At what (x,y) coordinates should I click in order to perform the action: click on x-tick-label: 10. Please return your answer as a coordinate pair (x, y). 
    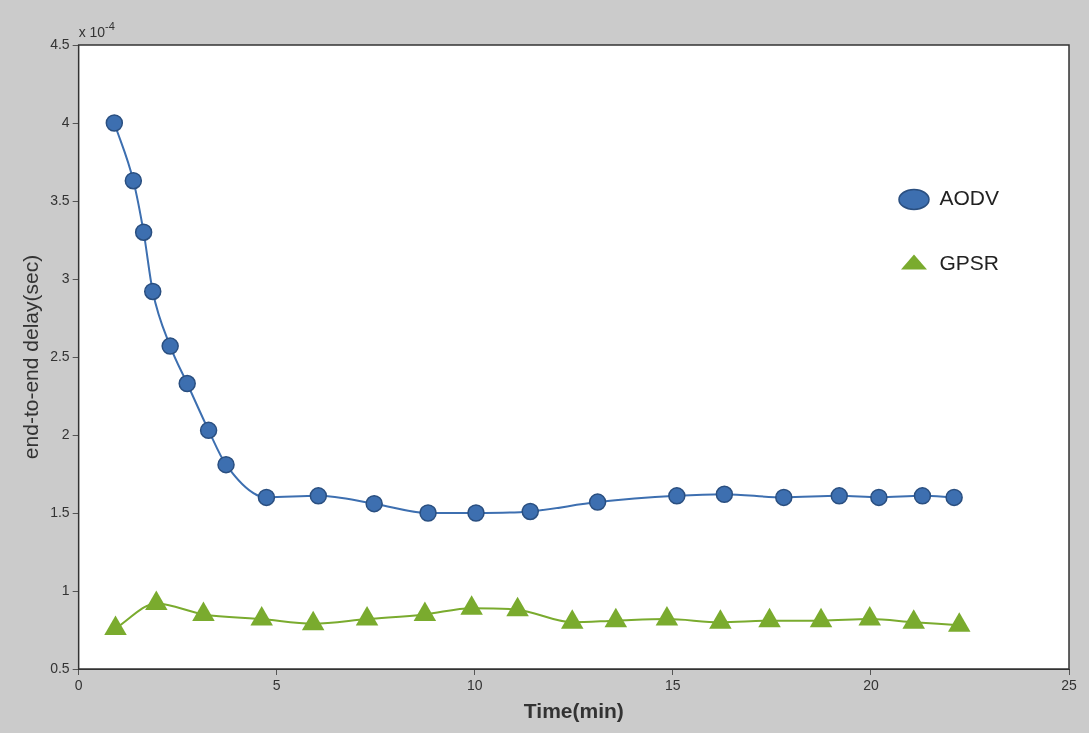
    Looking at the image, I should click on (475, 685).